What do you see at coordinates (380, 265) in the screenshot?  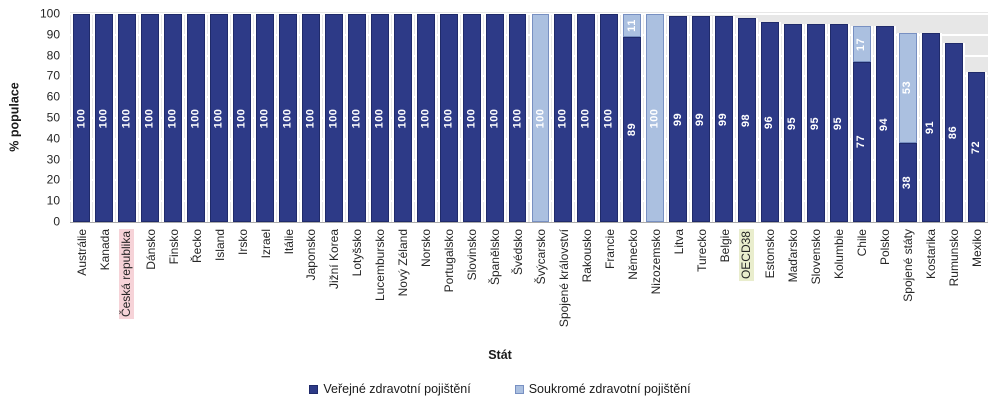 I see `x-category-label-text: Lucembursko` at bounding box center [380, 265].